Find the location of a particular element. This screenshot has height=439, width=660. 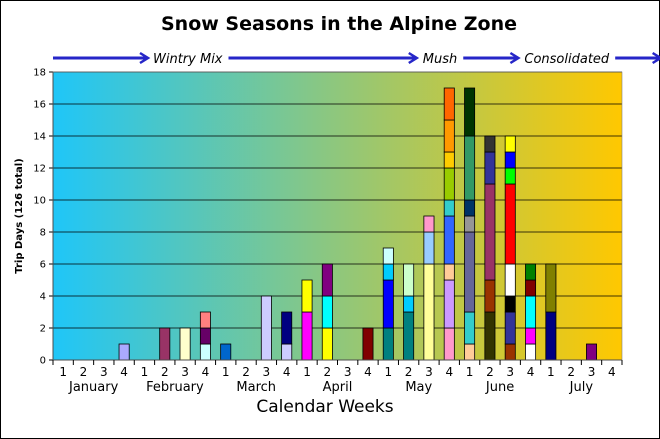

month-label: January is located at coordinates (93, 387).